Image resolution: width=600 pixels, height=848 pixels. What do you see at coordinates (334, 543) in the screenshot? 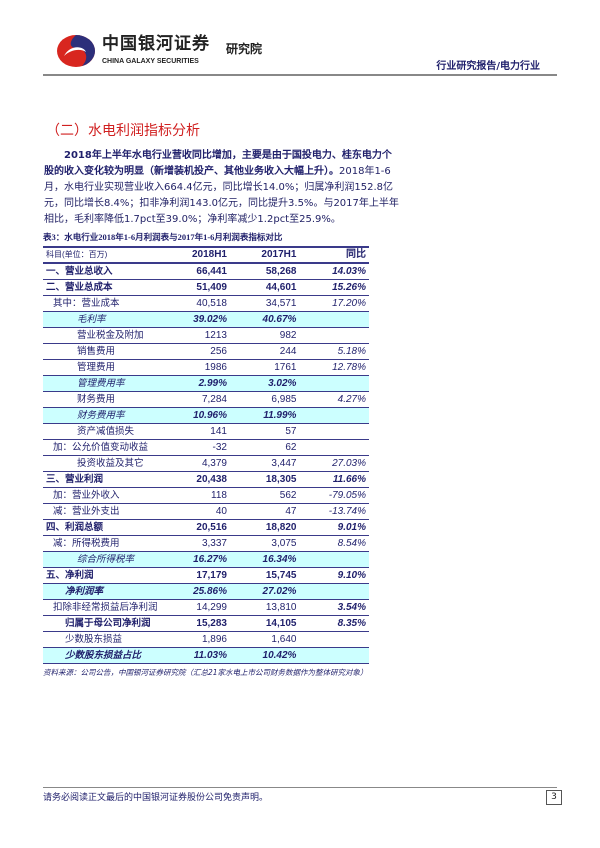
I see `value-yoy: 8.54%` at bounding box center [334, 543].